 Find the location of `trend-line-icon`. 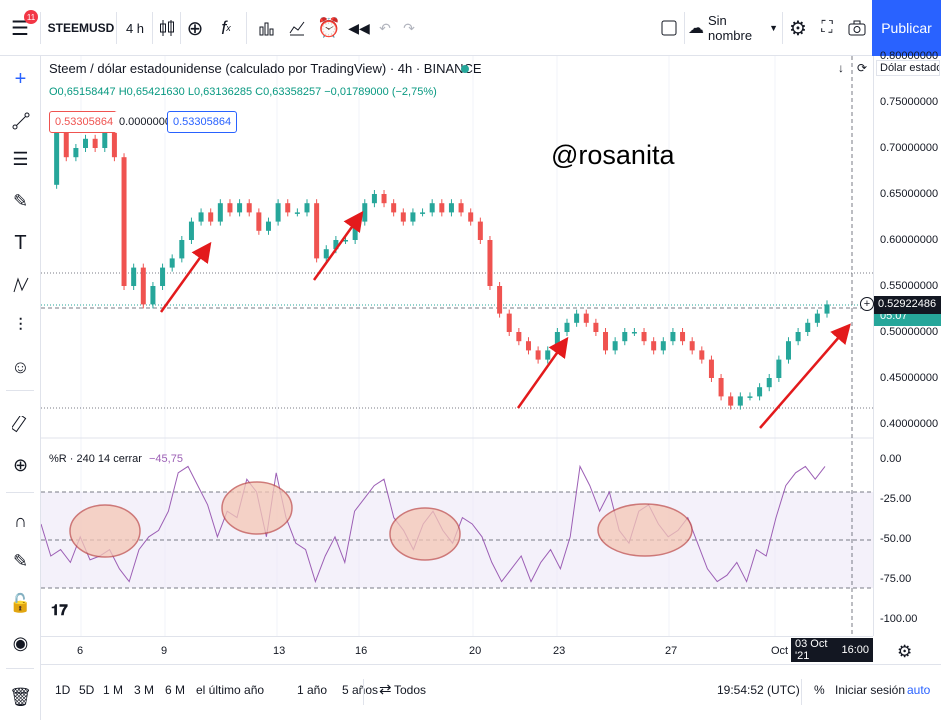

trend-line-icon is located at coordinates (20, 121).